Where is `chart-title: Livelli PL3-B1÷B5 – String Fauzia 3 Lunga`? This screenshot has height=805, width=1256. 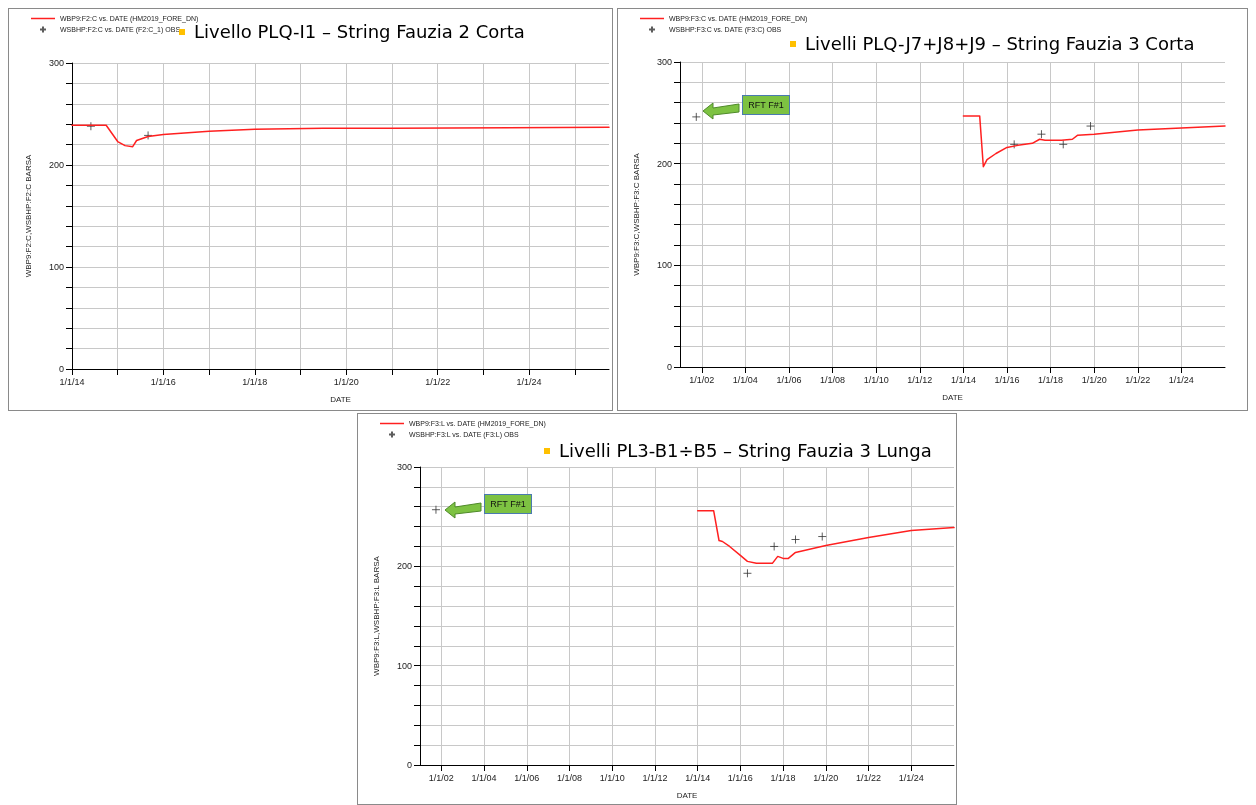 chart-title: Livelli PL3-B1÷B5 – String Fauzia 3 Lunga is located at coordinates (745, 450).